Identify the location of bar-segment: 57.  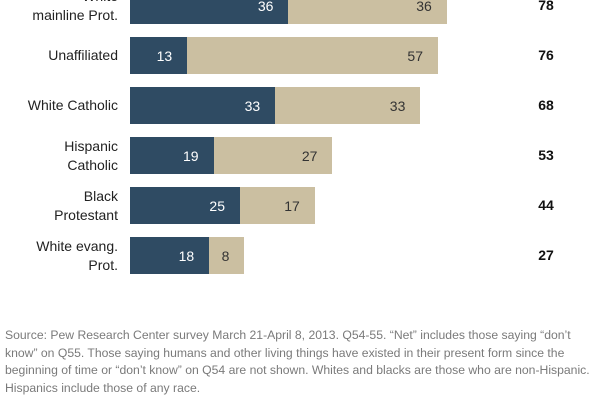
(312, 55).